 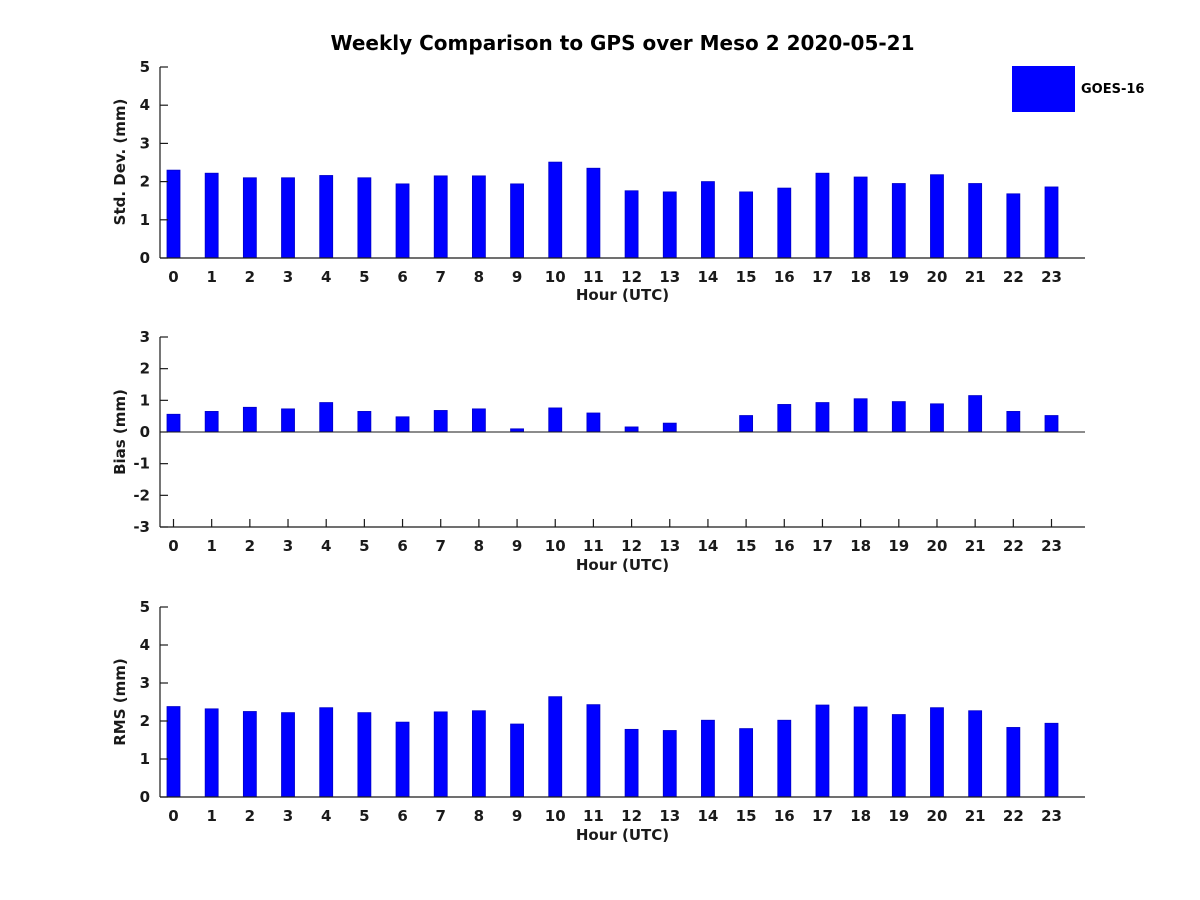 I want to click on rms-y-axis-label: RMS (mm), so click(x=120, y=702).